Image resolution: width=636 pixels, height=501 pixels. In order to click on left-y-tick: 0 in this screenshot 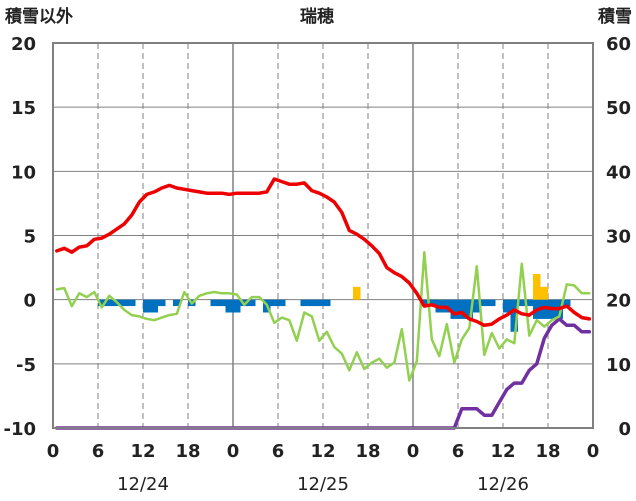, I will do `click(29, 301)`.